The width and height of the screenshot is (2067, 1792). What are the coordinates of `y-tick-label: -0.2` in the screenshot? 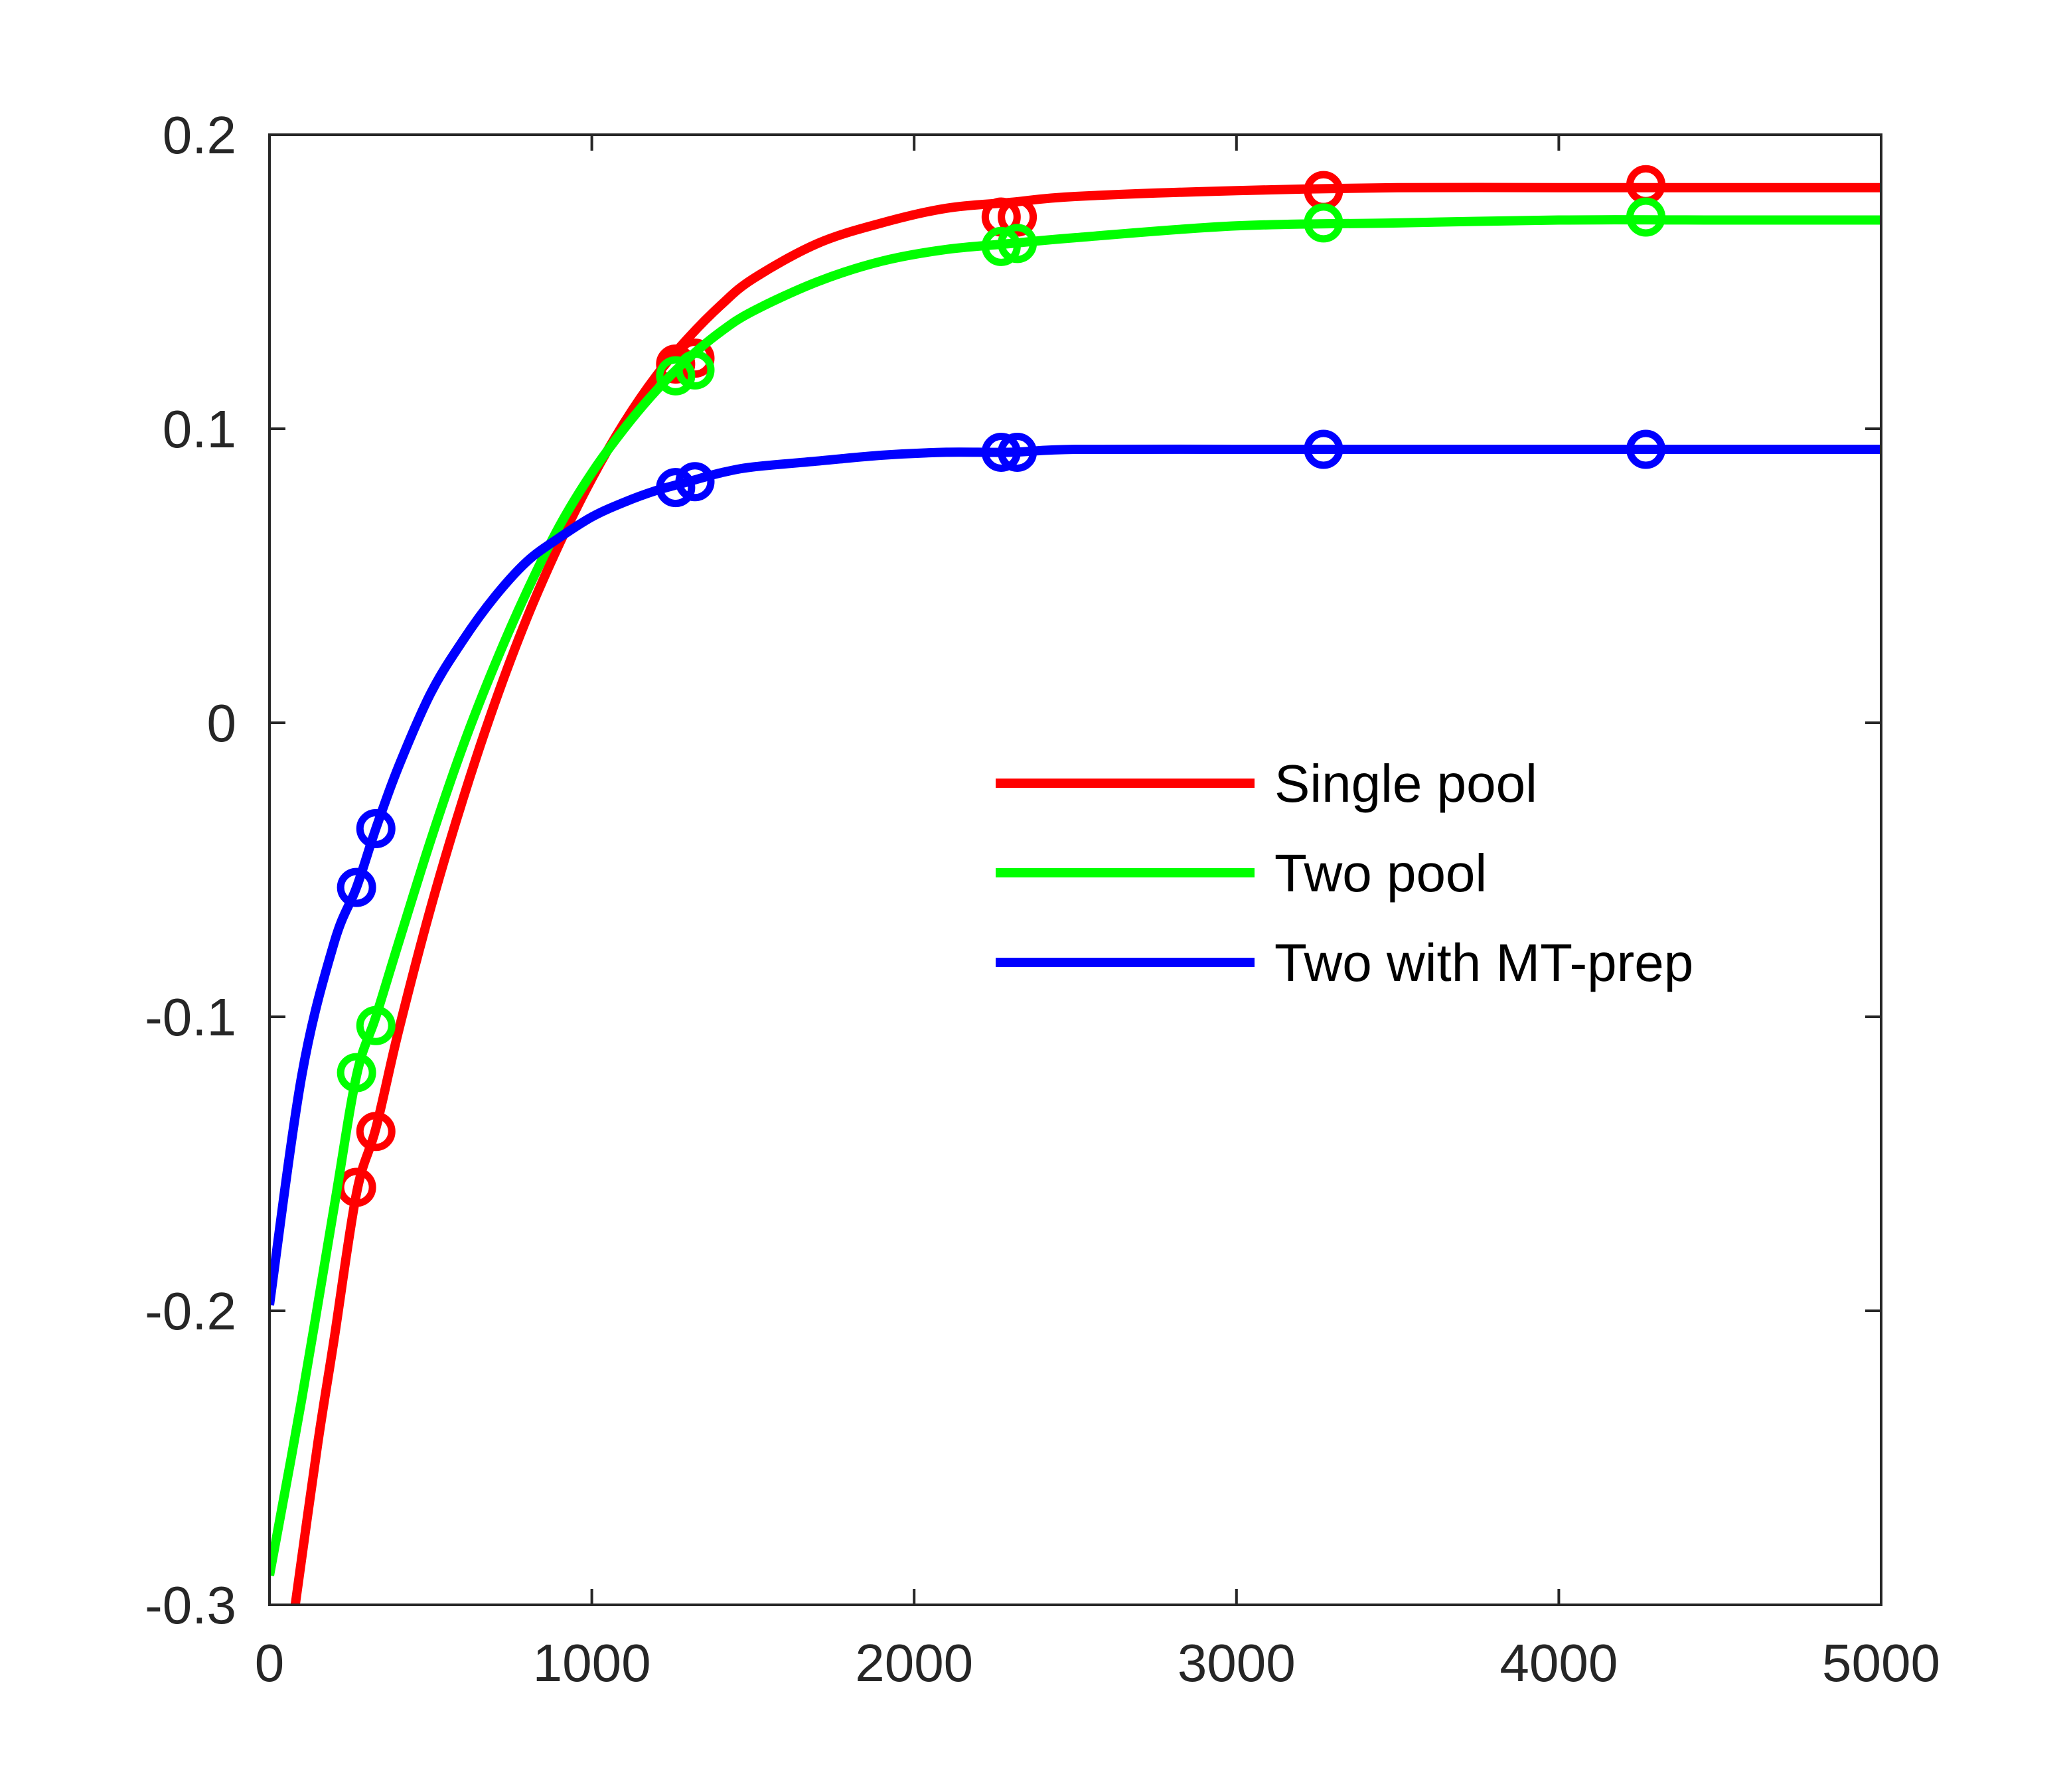 It's located at (190, 1311).